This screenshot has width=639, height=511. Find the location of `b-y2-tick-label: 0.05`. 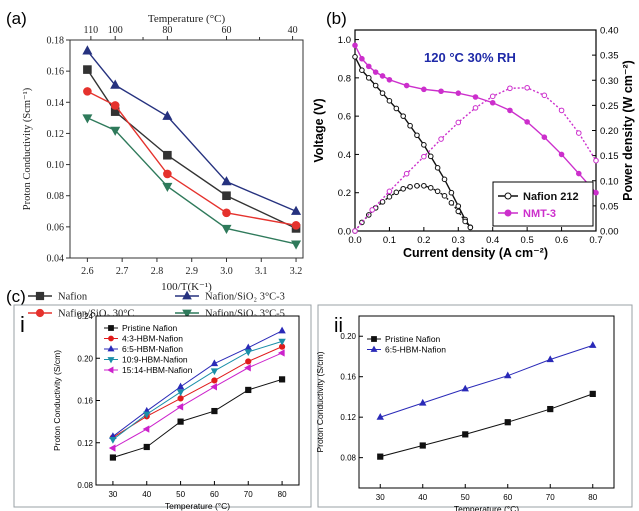

b-y2-tick-label: 0.05 is located at coordinates (609, 206).